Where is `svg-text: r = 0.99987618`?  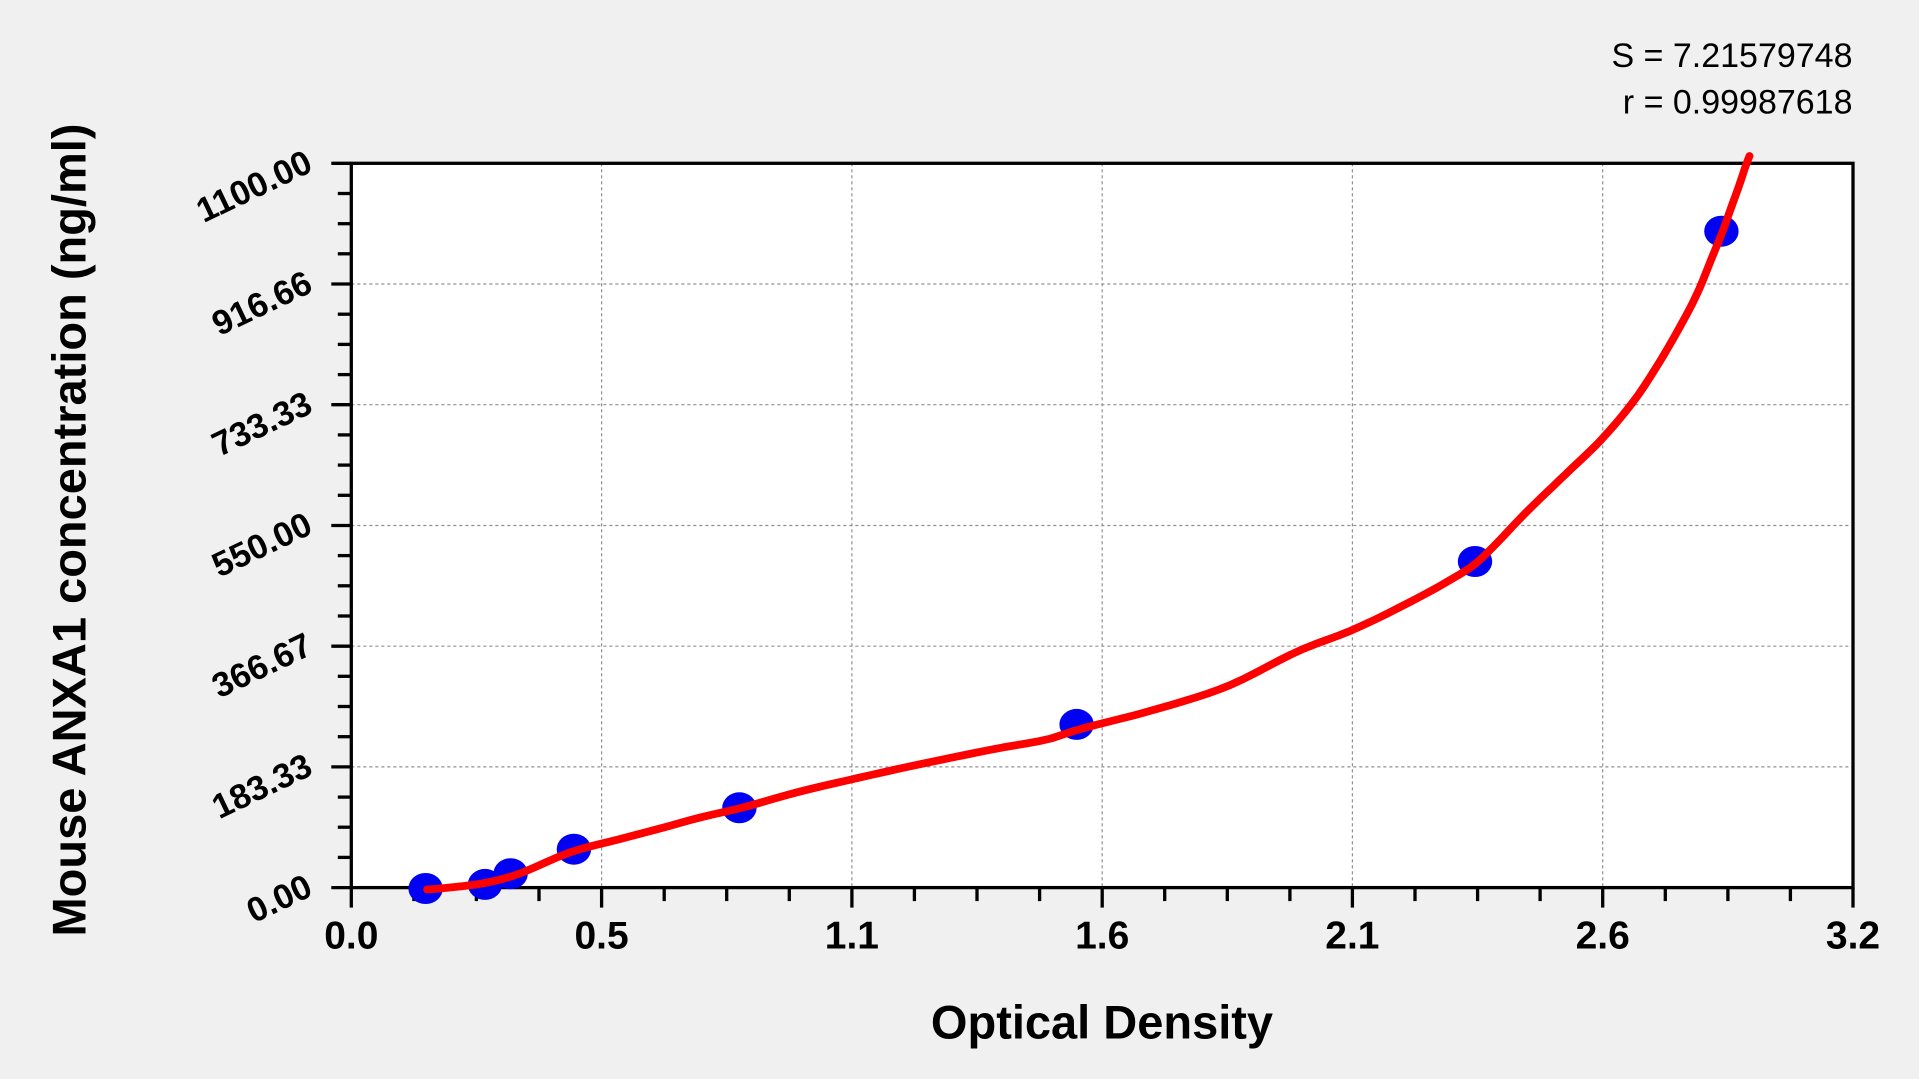
svg-text: r = 0.99987618 is located at coordinates (1738, 102).